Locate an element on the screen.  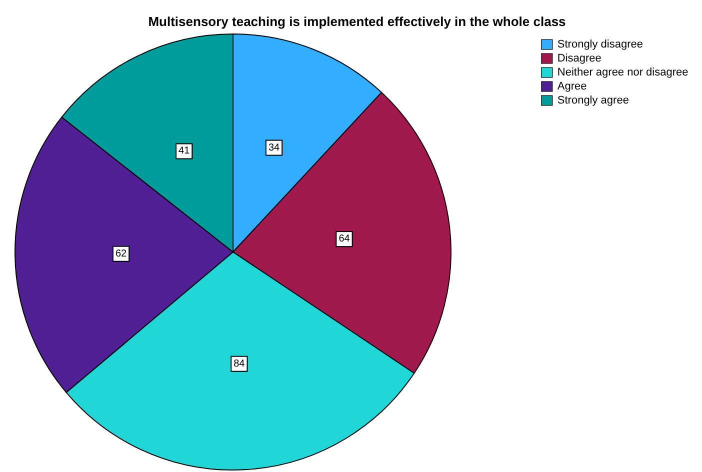
data-label: 64 is located at coordinates (344, 239).